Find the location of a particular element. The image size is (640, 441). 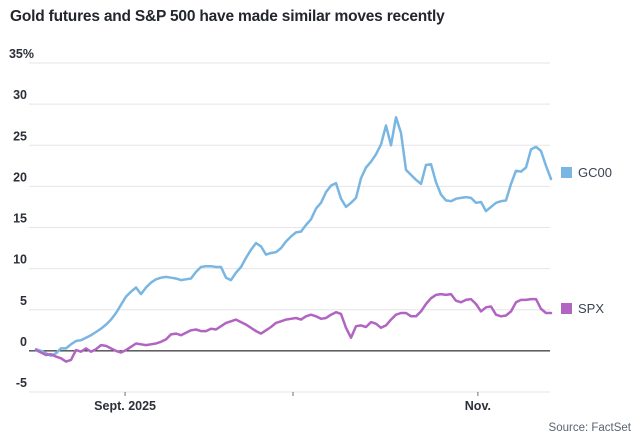

y-axis-label: 10 is located at coordinates (20, 260).